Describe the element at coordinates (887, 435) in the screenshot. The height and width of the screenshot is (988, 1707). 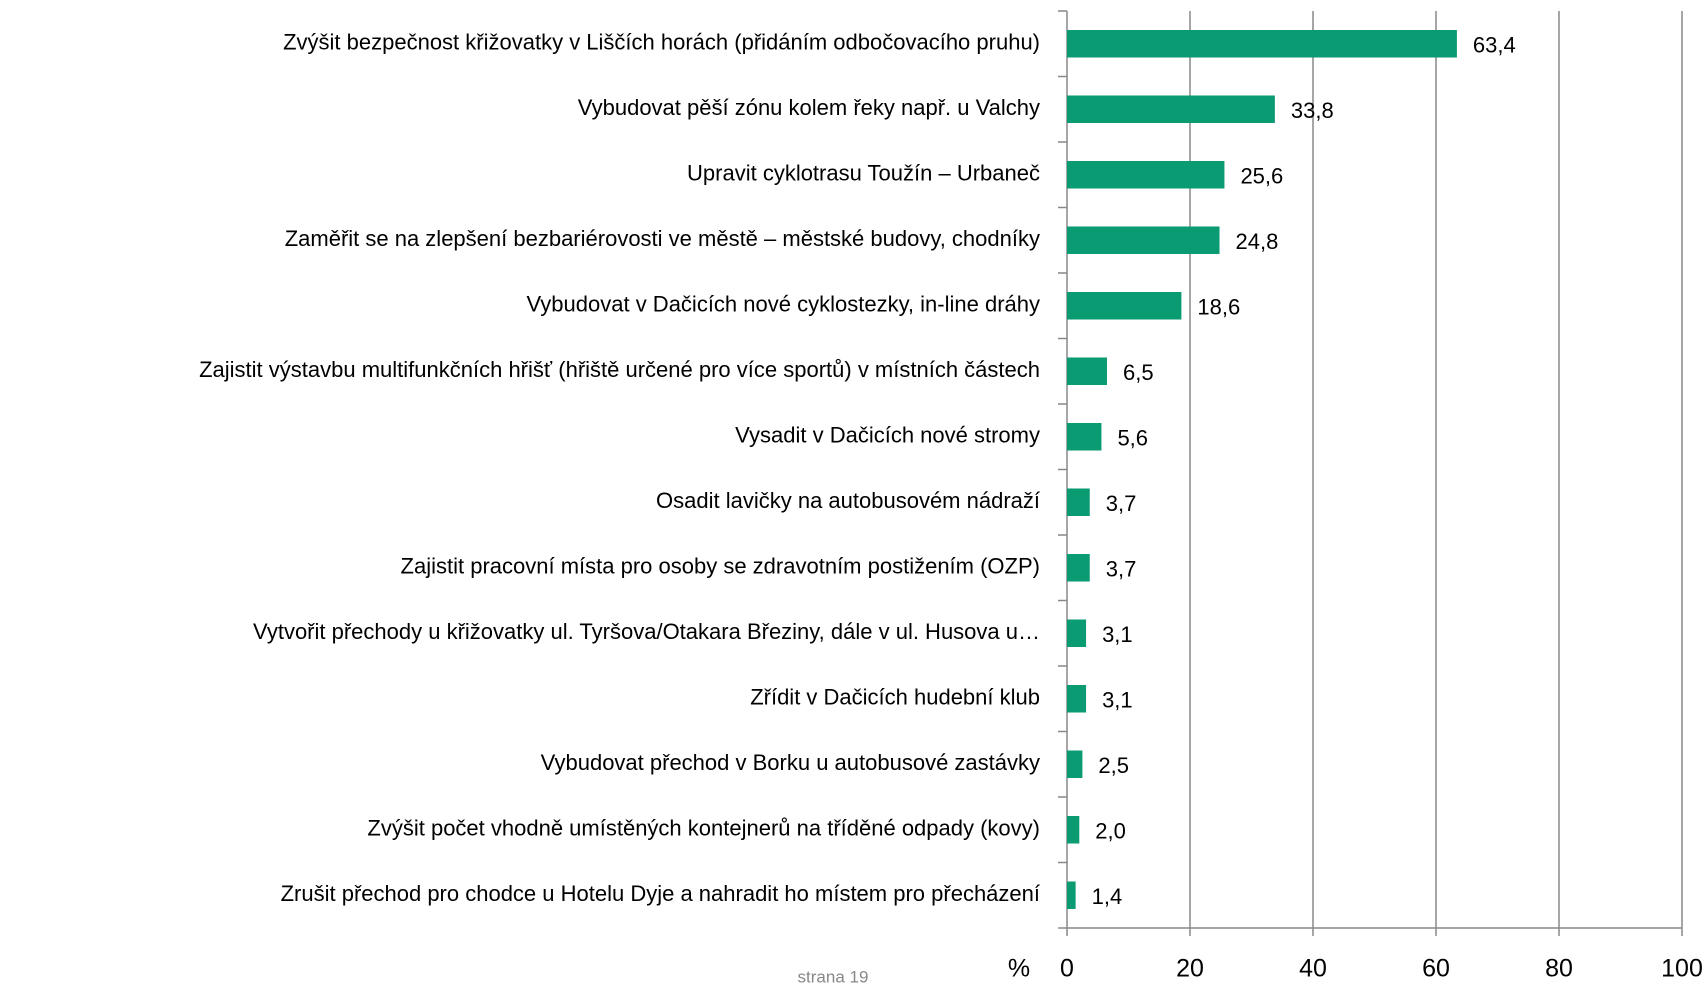
I see `y-tick-label: Vysadit v Dačicích nové stromy` at that location.